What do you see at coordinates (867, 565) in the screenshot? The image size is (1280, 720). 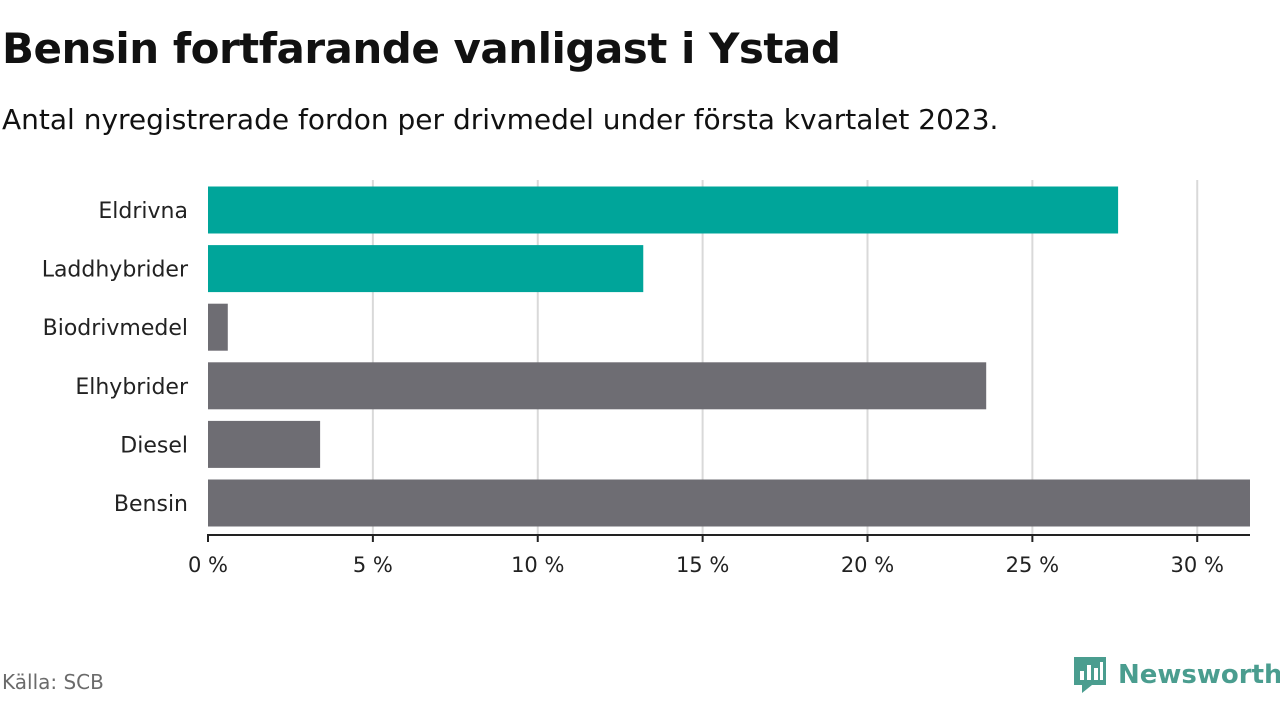 I see `x-tick-label: 20 %` at bounding box center [867, 565].